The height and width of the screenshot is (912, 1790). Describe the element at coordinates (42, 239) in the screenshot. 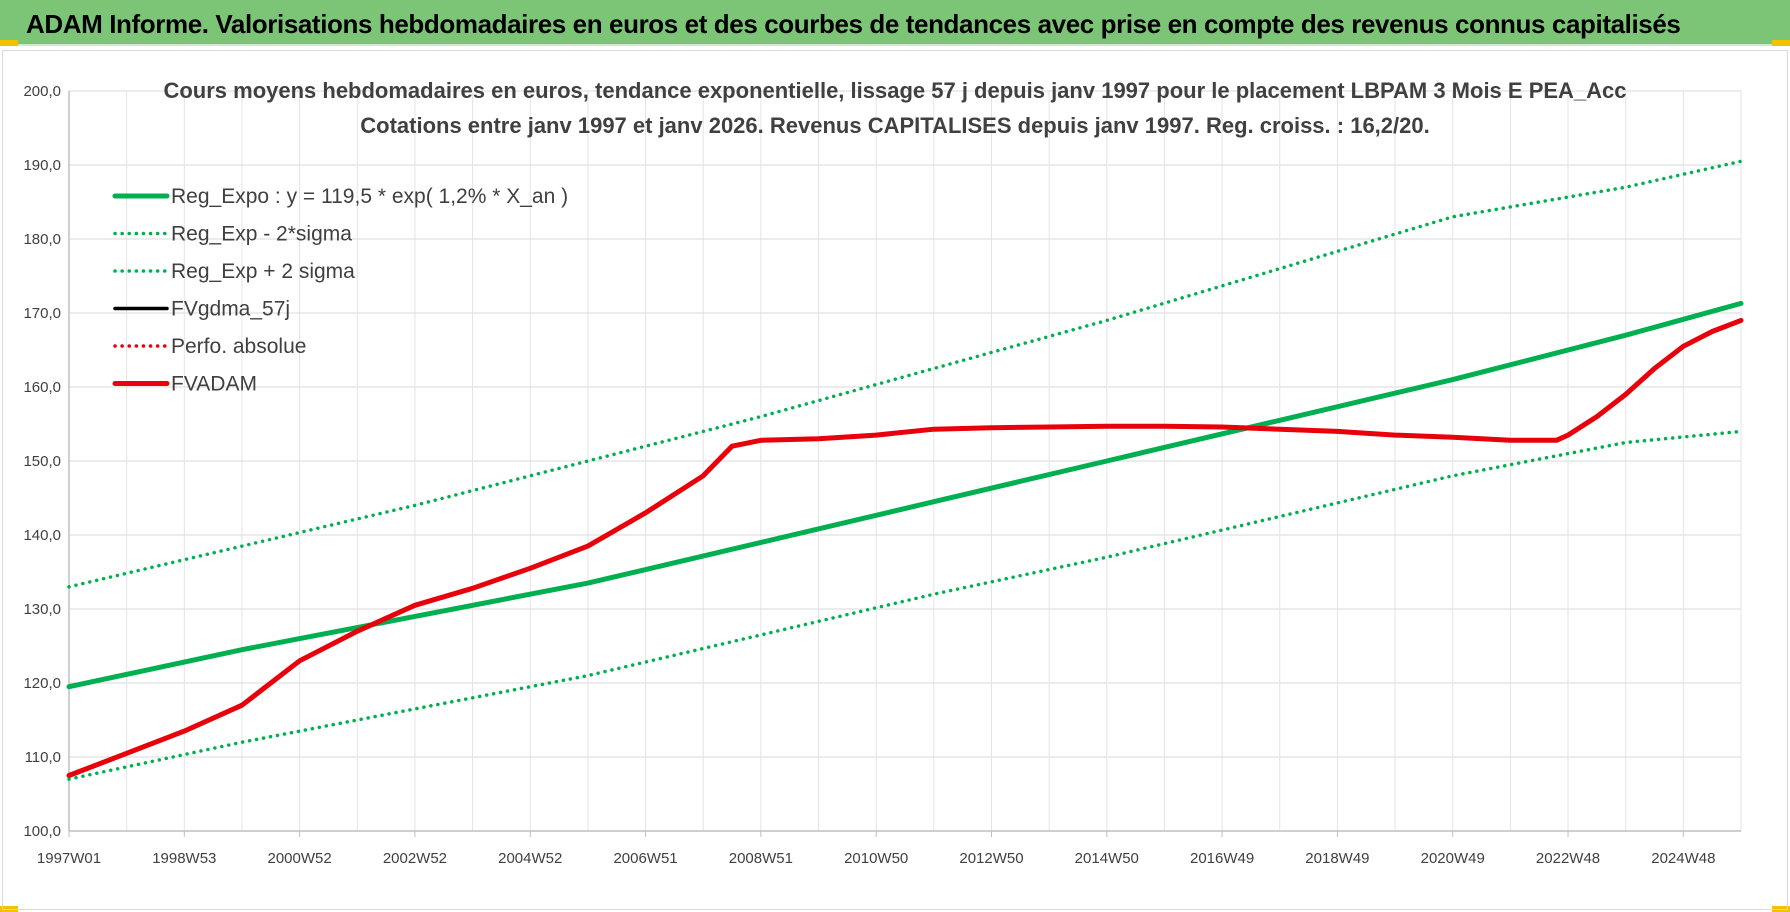

I see `y-tick-label: 180,0` at that location.